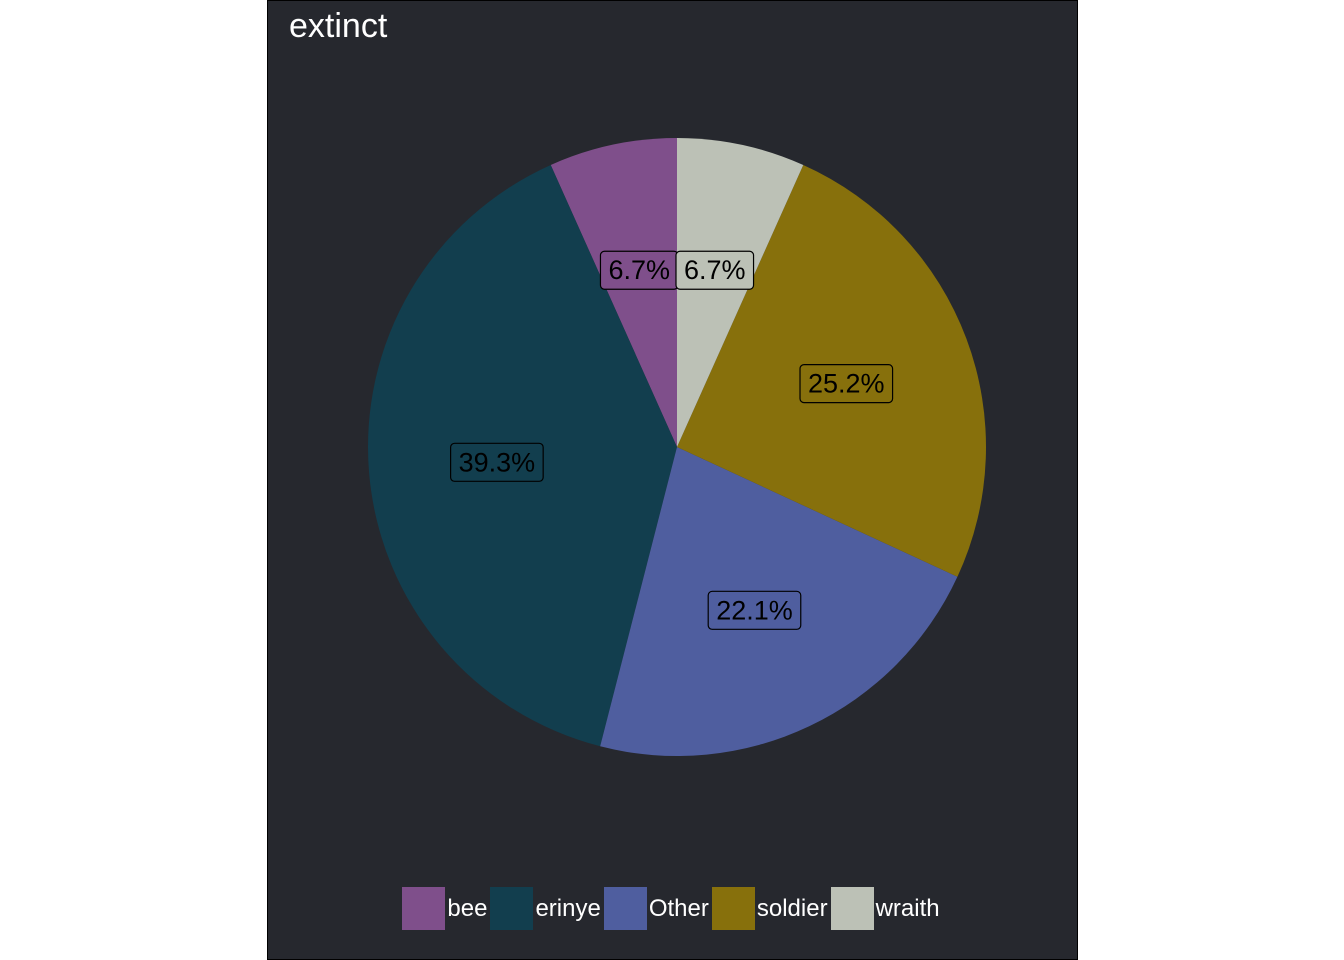 The image size is (1344, 960). What do you see at coordinates (613, 292) in the screenshot?
I see `pie-slice-bee` at bounding box center [613, 292].